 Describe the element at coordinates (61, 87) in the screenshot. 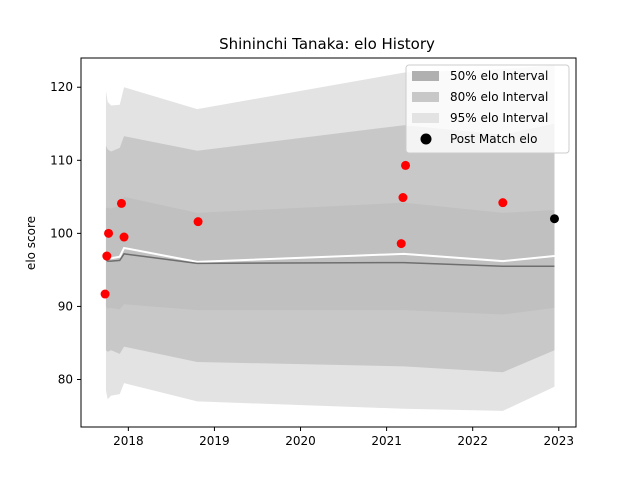

I see `y-tick-label: 120` at that location.